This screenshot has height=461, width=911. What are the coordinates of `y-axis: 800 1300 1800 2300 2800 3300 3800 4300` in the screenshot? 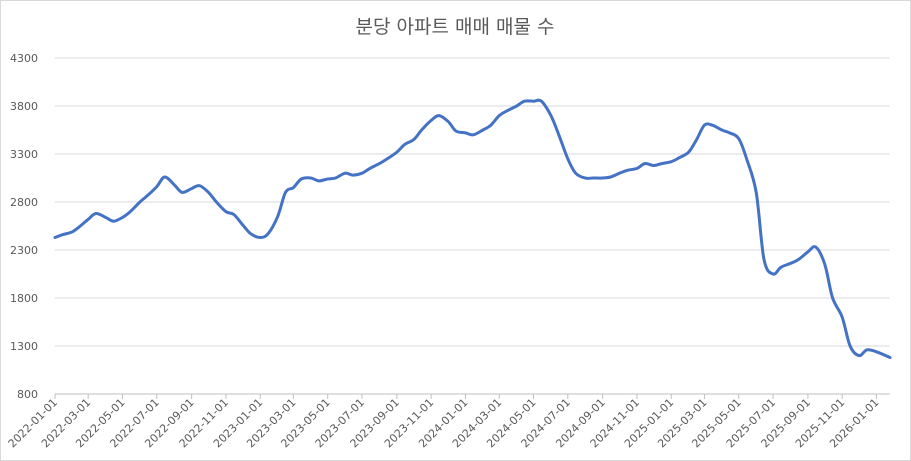 It's located at (24, 226).